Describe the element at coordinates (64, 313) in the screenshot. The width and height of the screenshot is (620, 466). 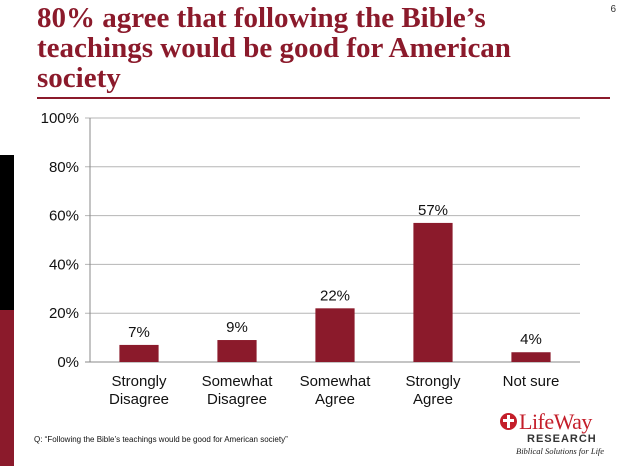
I see `y-tick-label: 20%` at that location.